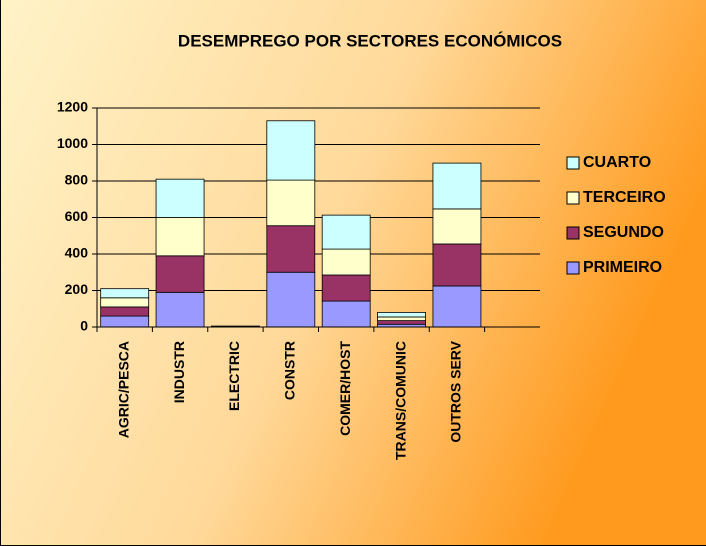 The height and width of the screenshot is (546, 706). I want to click on chart-title: DESEMPREGO POR SECTORES ECONÓMICOS, so click(370, 40).